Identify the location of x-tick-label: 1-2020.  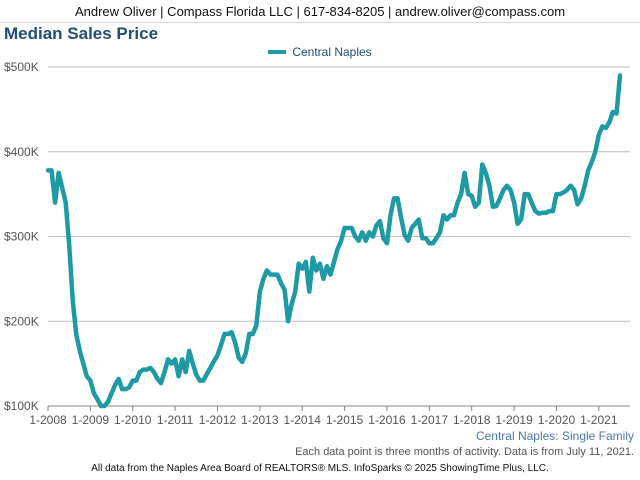
(557, 420).